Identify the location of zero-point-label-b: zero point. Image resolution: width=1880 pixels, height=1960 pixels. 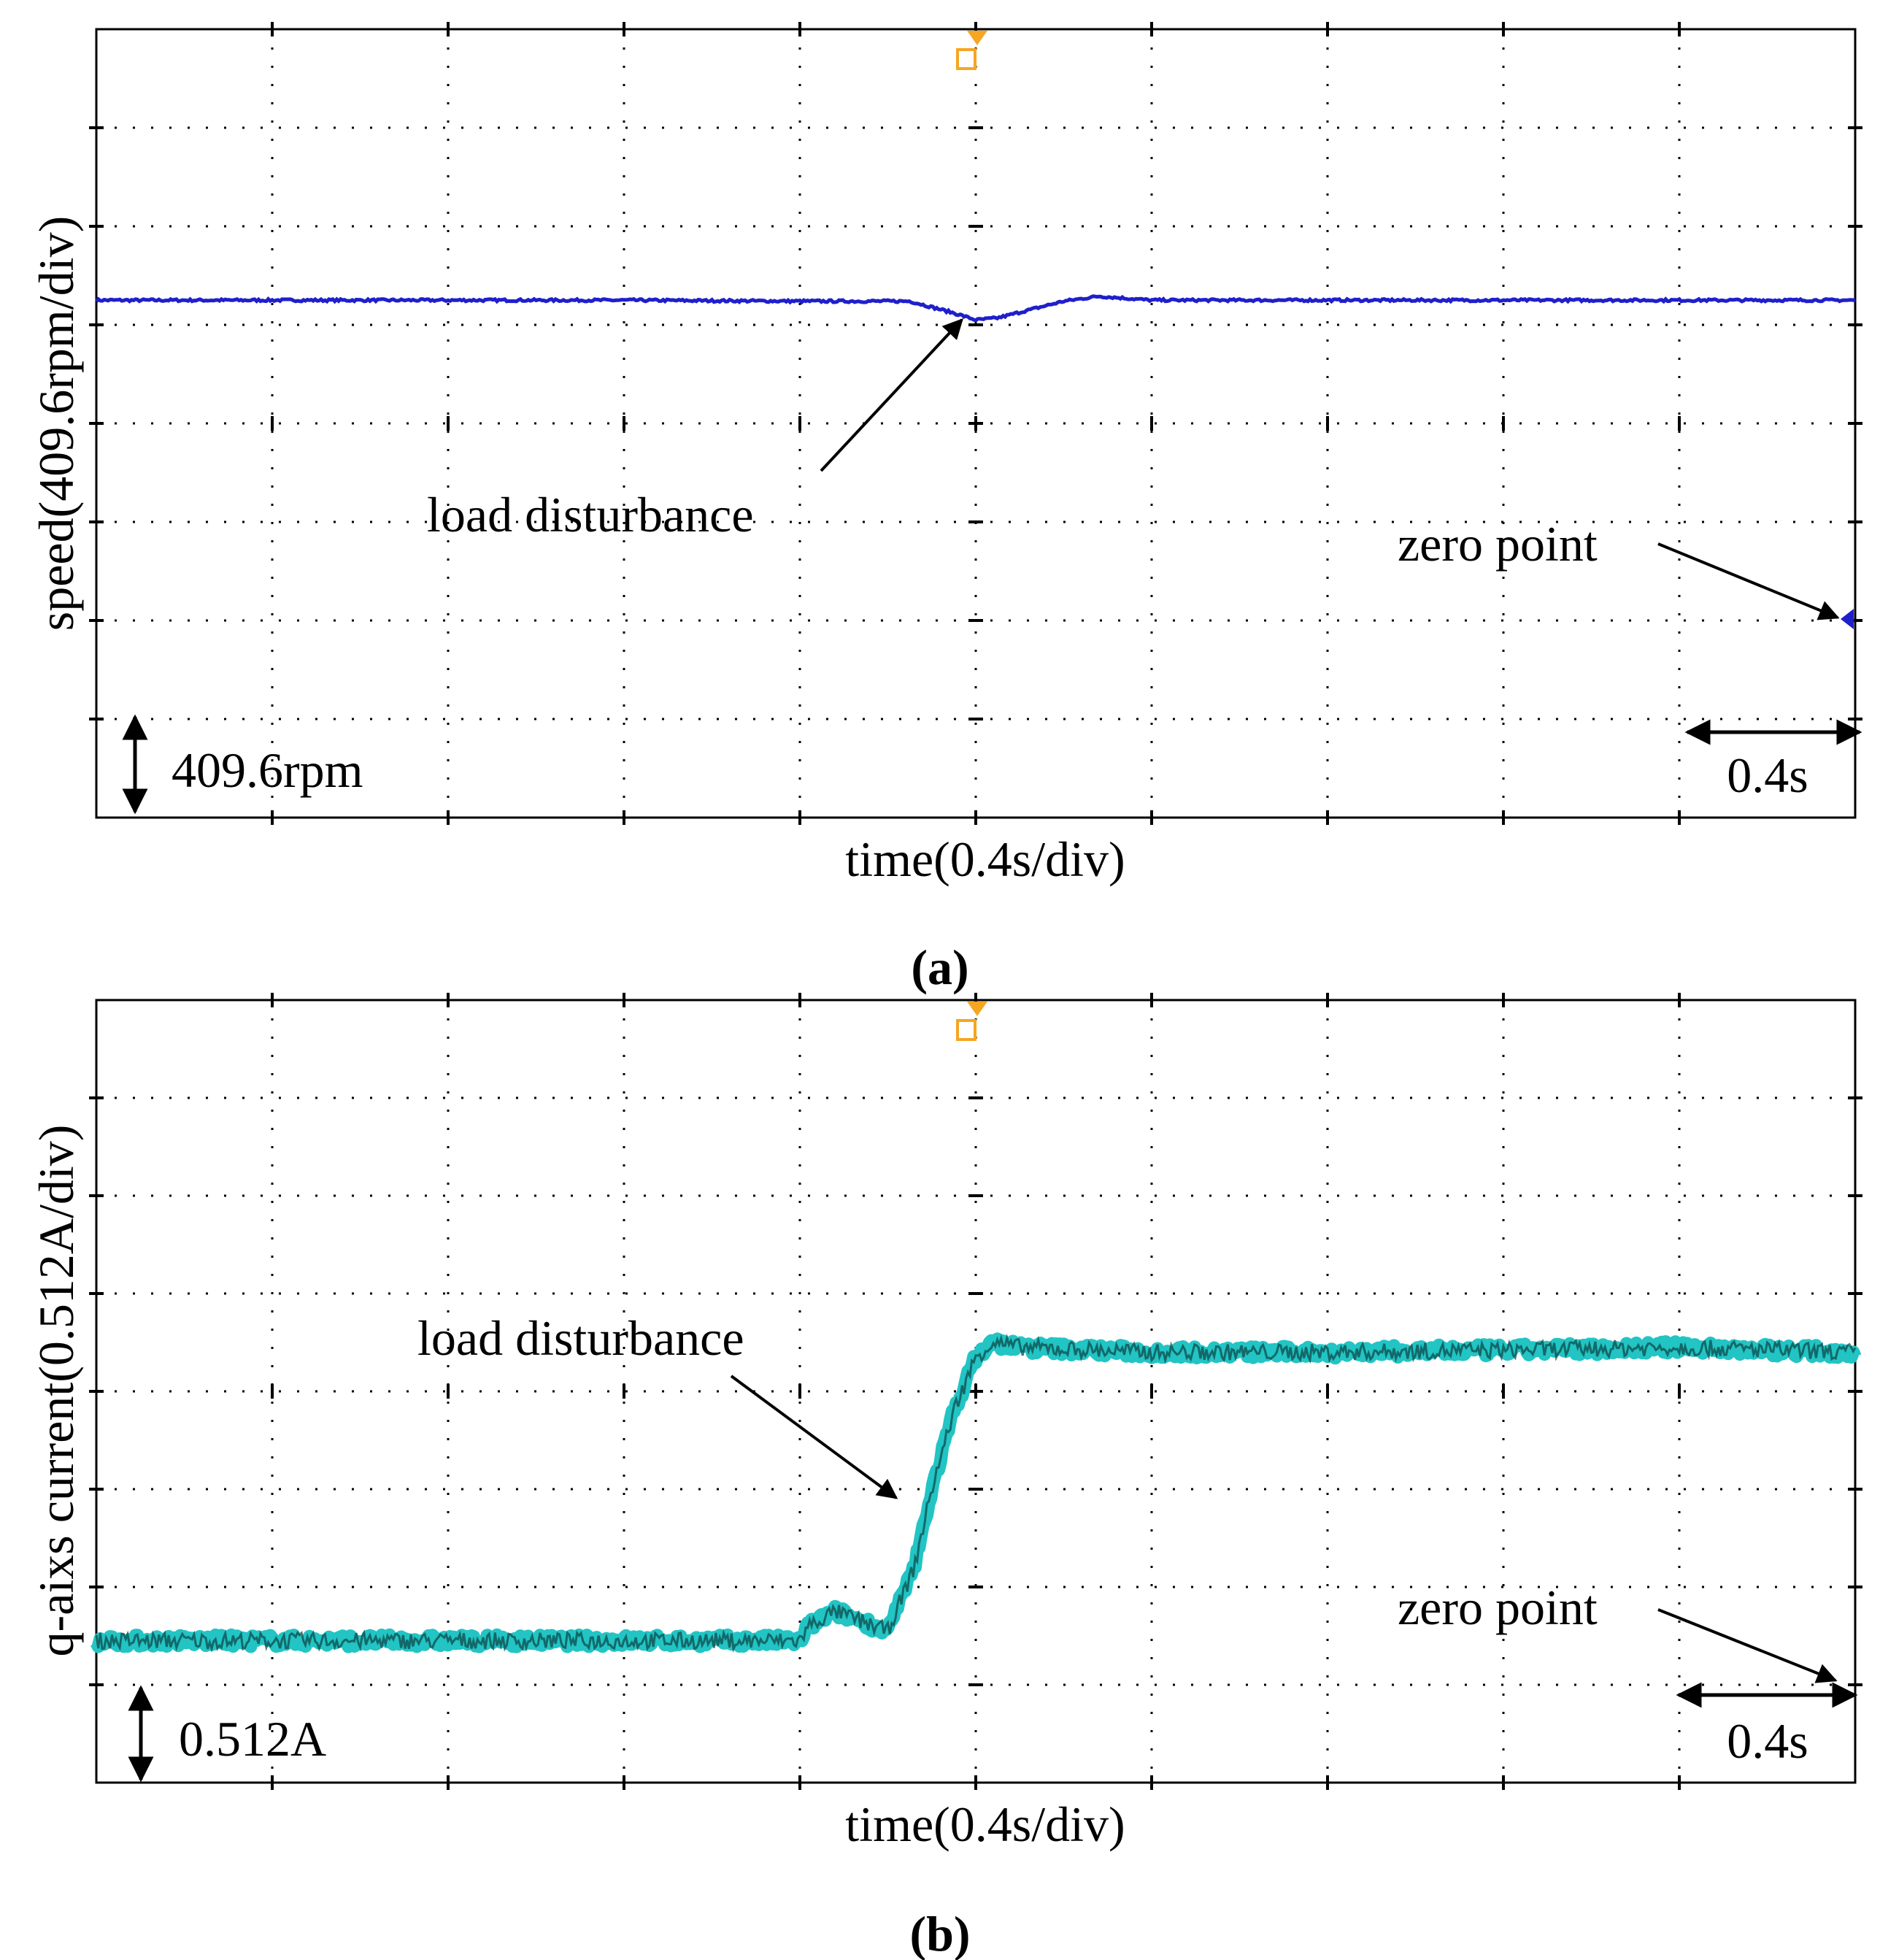
(1498, 1607).